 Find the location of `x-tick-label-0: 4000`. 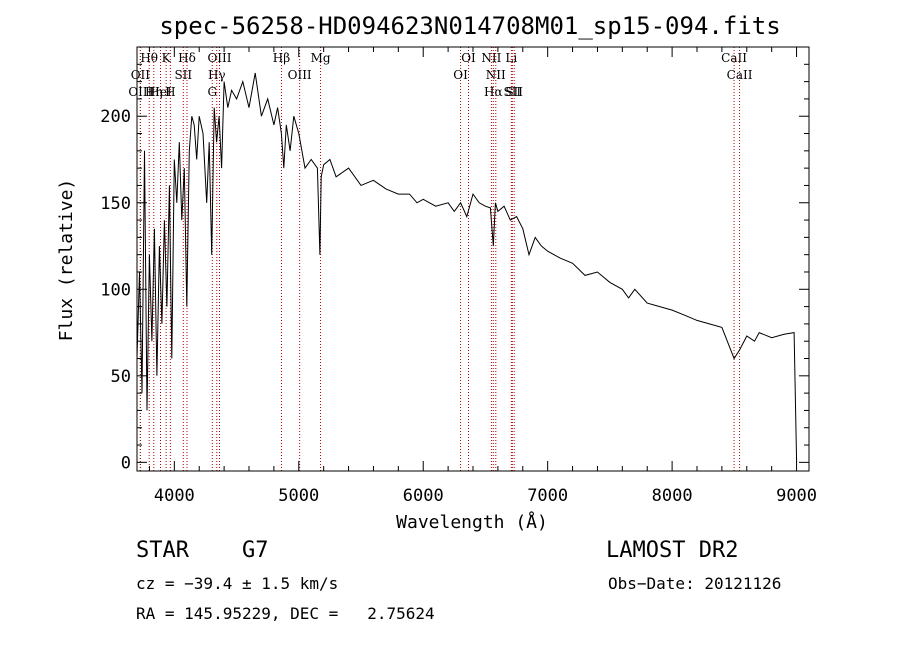

x-tick-label-0: 4000 is located at coordinates (174, 496).